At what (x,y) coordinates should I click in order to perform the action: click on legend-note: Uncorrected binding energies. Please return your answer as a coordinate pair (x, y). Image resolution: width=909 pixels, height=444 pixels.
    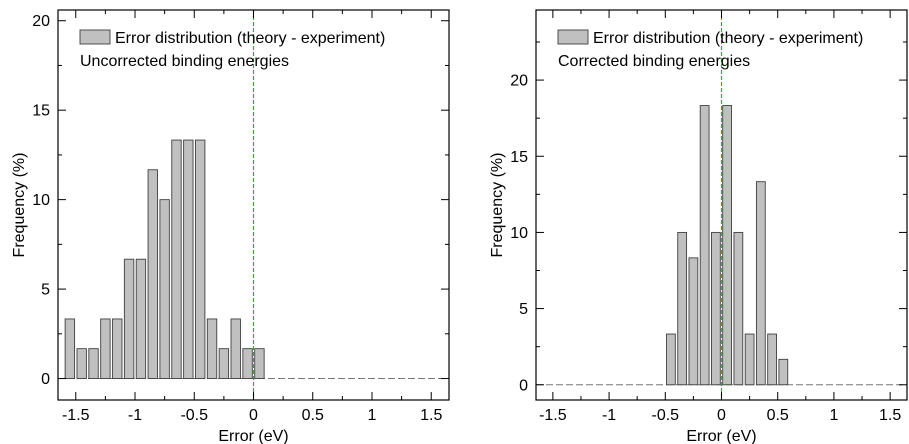
    Looking at the image, I should click on (184, 61).